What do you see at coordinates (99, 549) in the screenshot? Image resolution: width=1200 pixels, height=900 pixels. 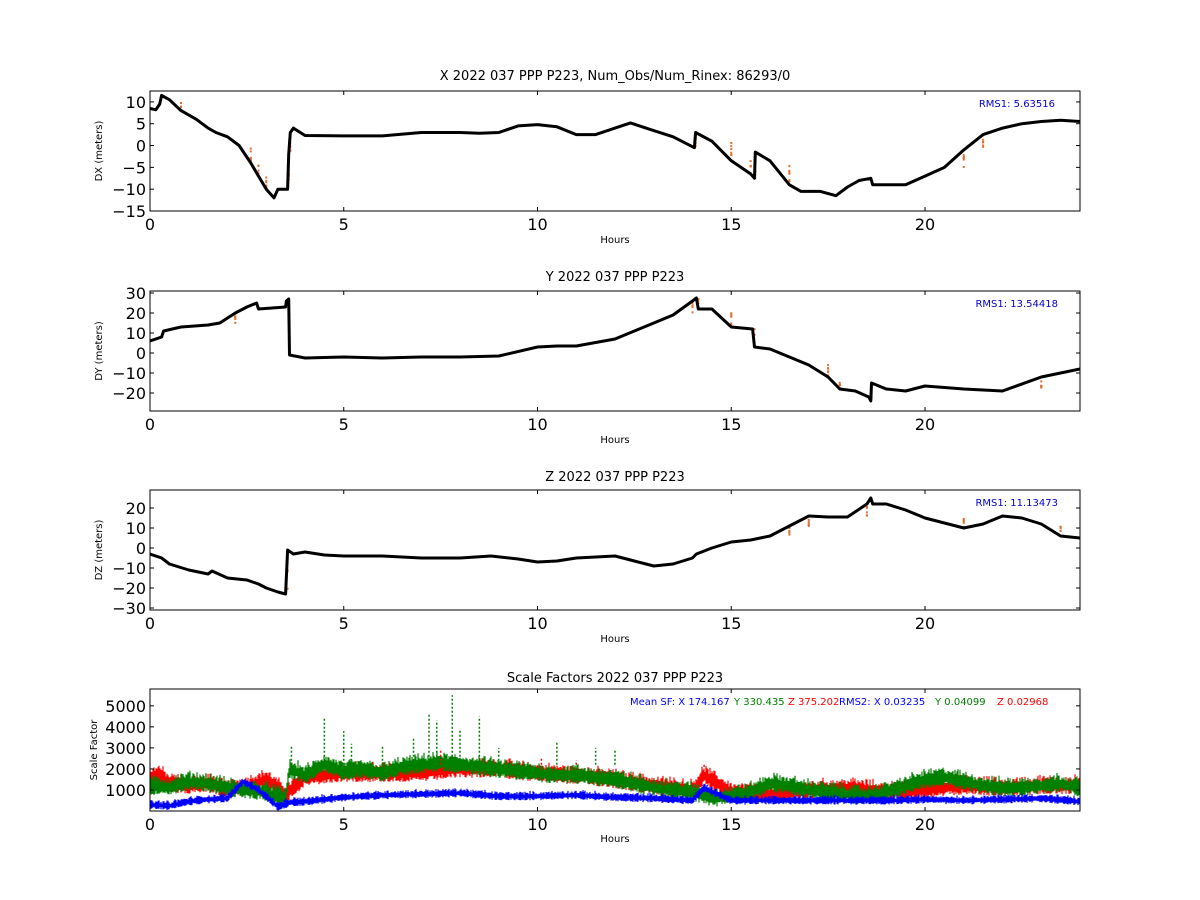 I see `panel-z-ylabel: DZ (meters)` at bounding box center [99, 549].